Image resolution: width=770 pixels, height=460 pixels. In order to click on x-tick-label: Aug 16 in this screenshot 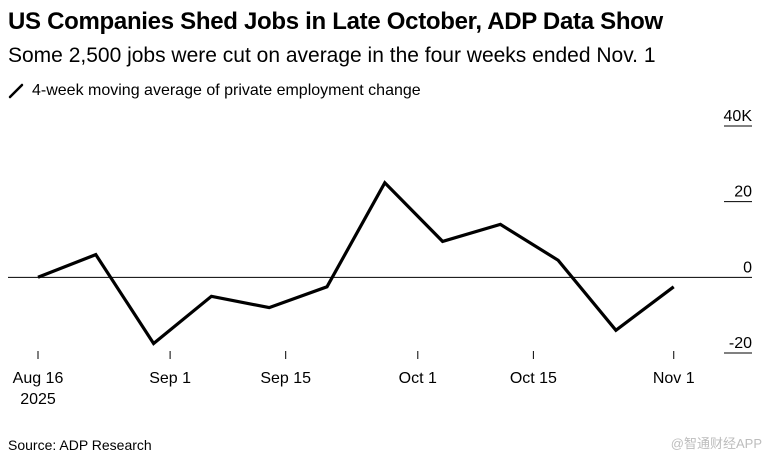, I will do `click(38, 378)`.